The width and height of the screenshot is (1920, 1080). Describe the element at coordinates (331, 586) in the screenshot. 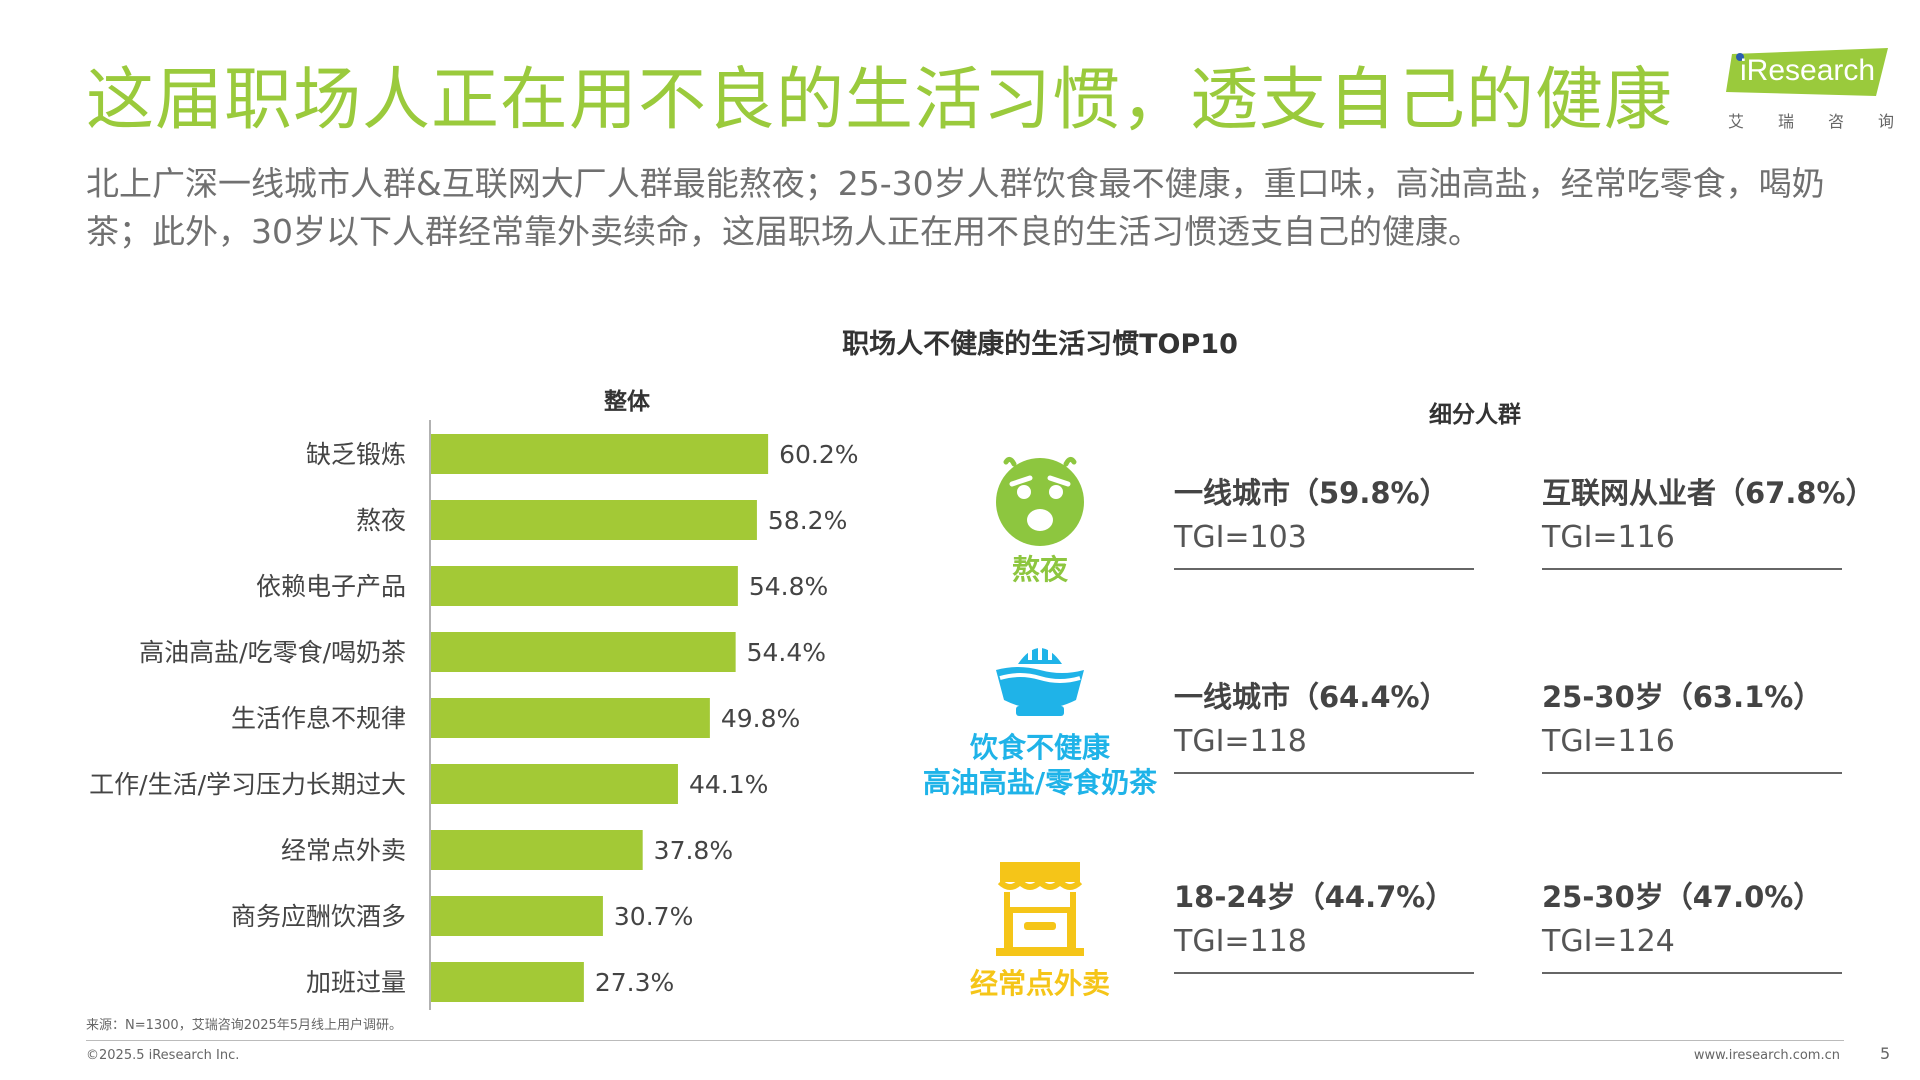

I see `category-label: 依赖电子产品` at that location.